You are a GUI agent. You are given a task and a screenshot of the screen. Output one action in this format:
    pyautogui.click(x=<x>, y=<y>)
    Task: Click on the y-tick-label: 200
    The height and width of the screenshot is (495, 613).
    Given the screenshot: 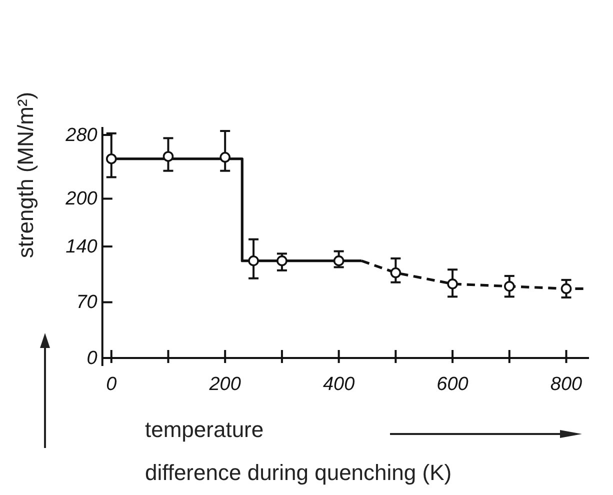 What is the action you would take?
    pyautogui.click(x=81, y=199)
    